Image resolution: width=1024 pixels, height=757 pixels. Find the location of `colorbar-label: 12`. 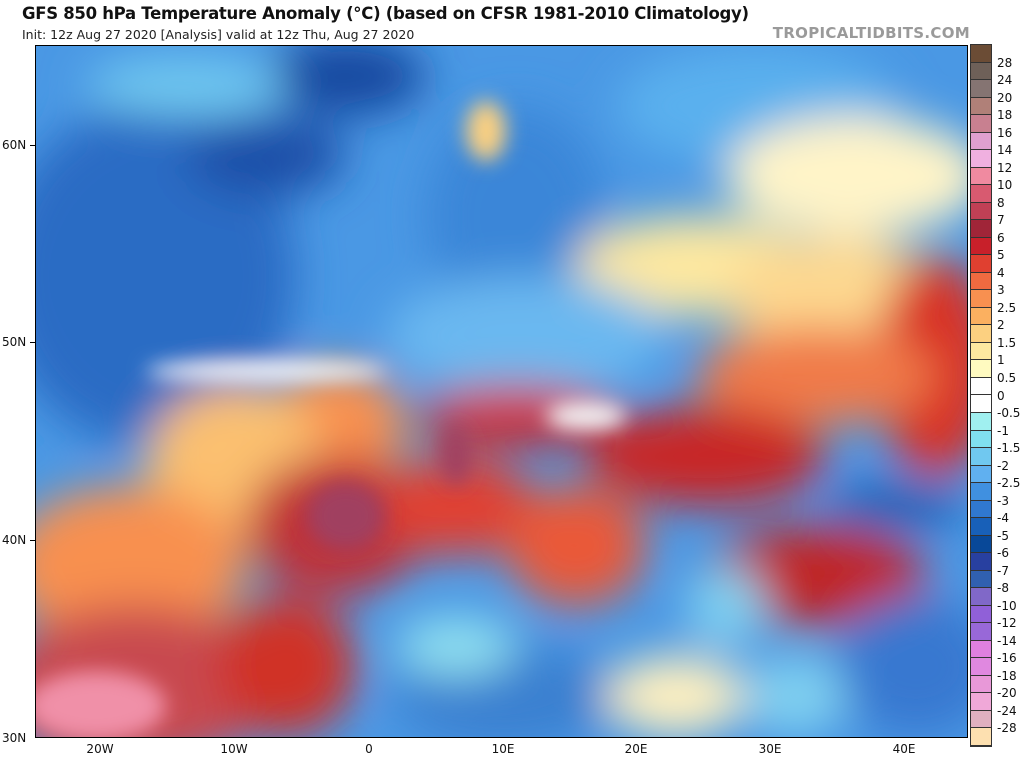

colorbar-label: 12 is located at coordinates (1005, 167).